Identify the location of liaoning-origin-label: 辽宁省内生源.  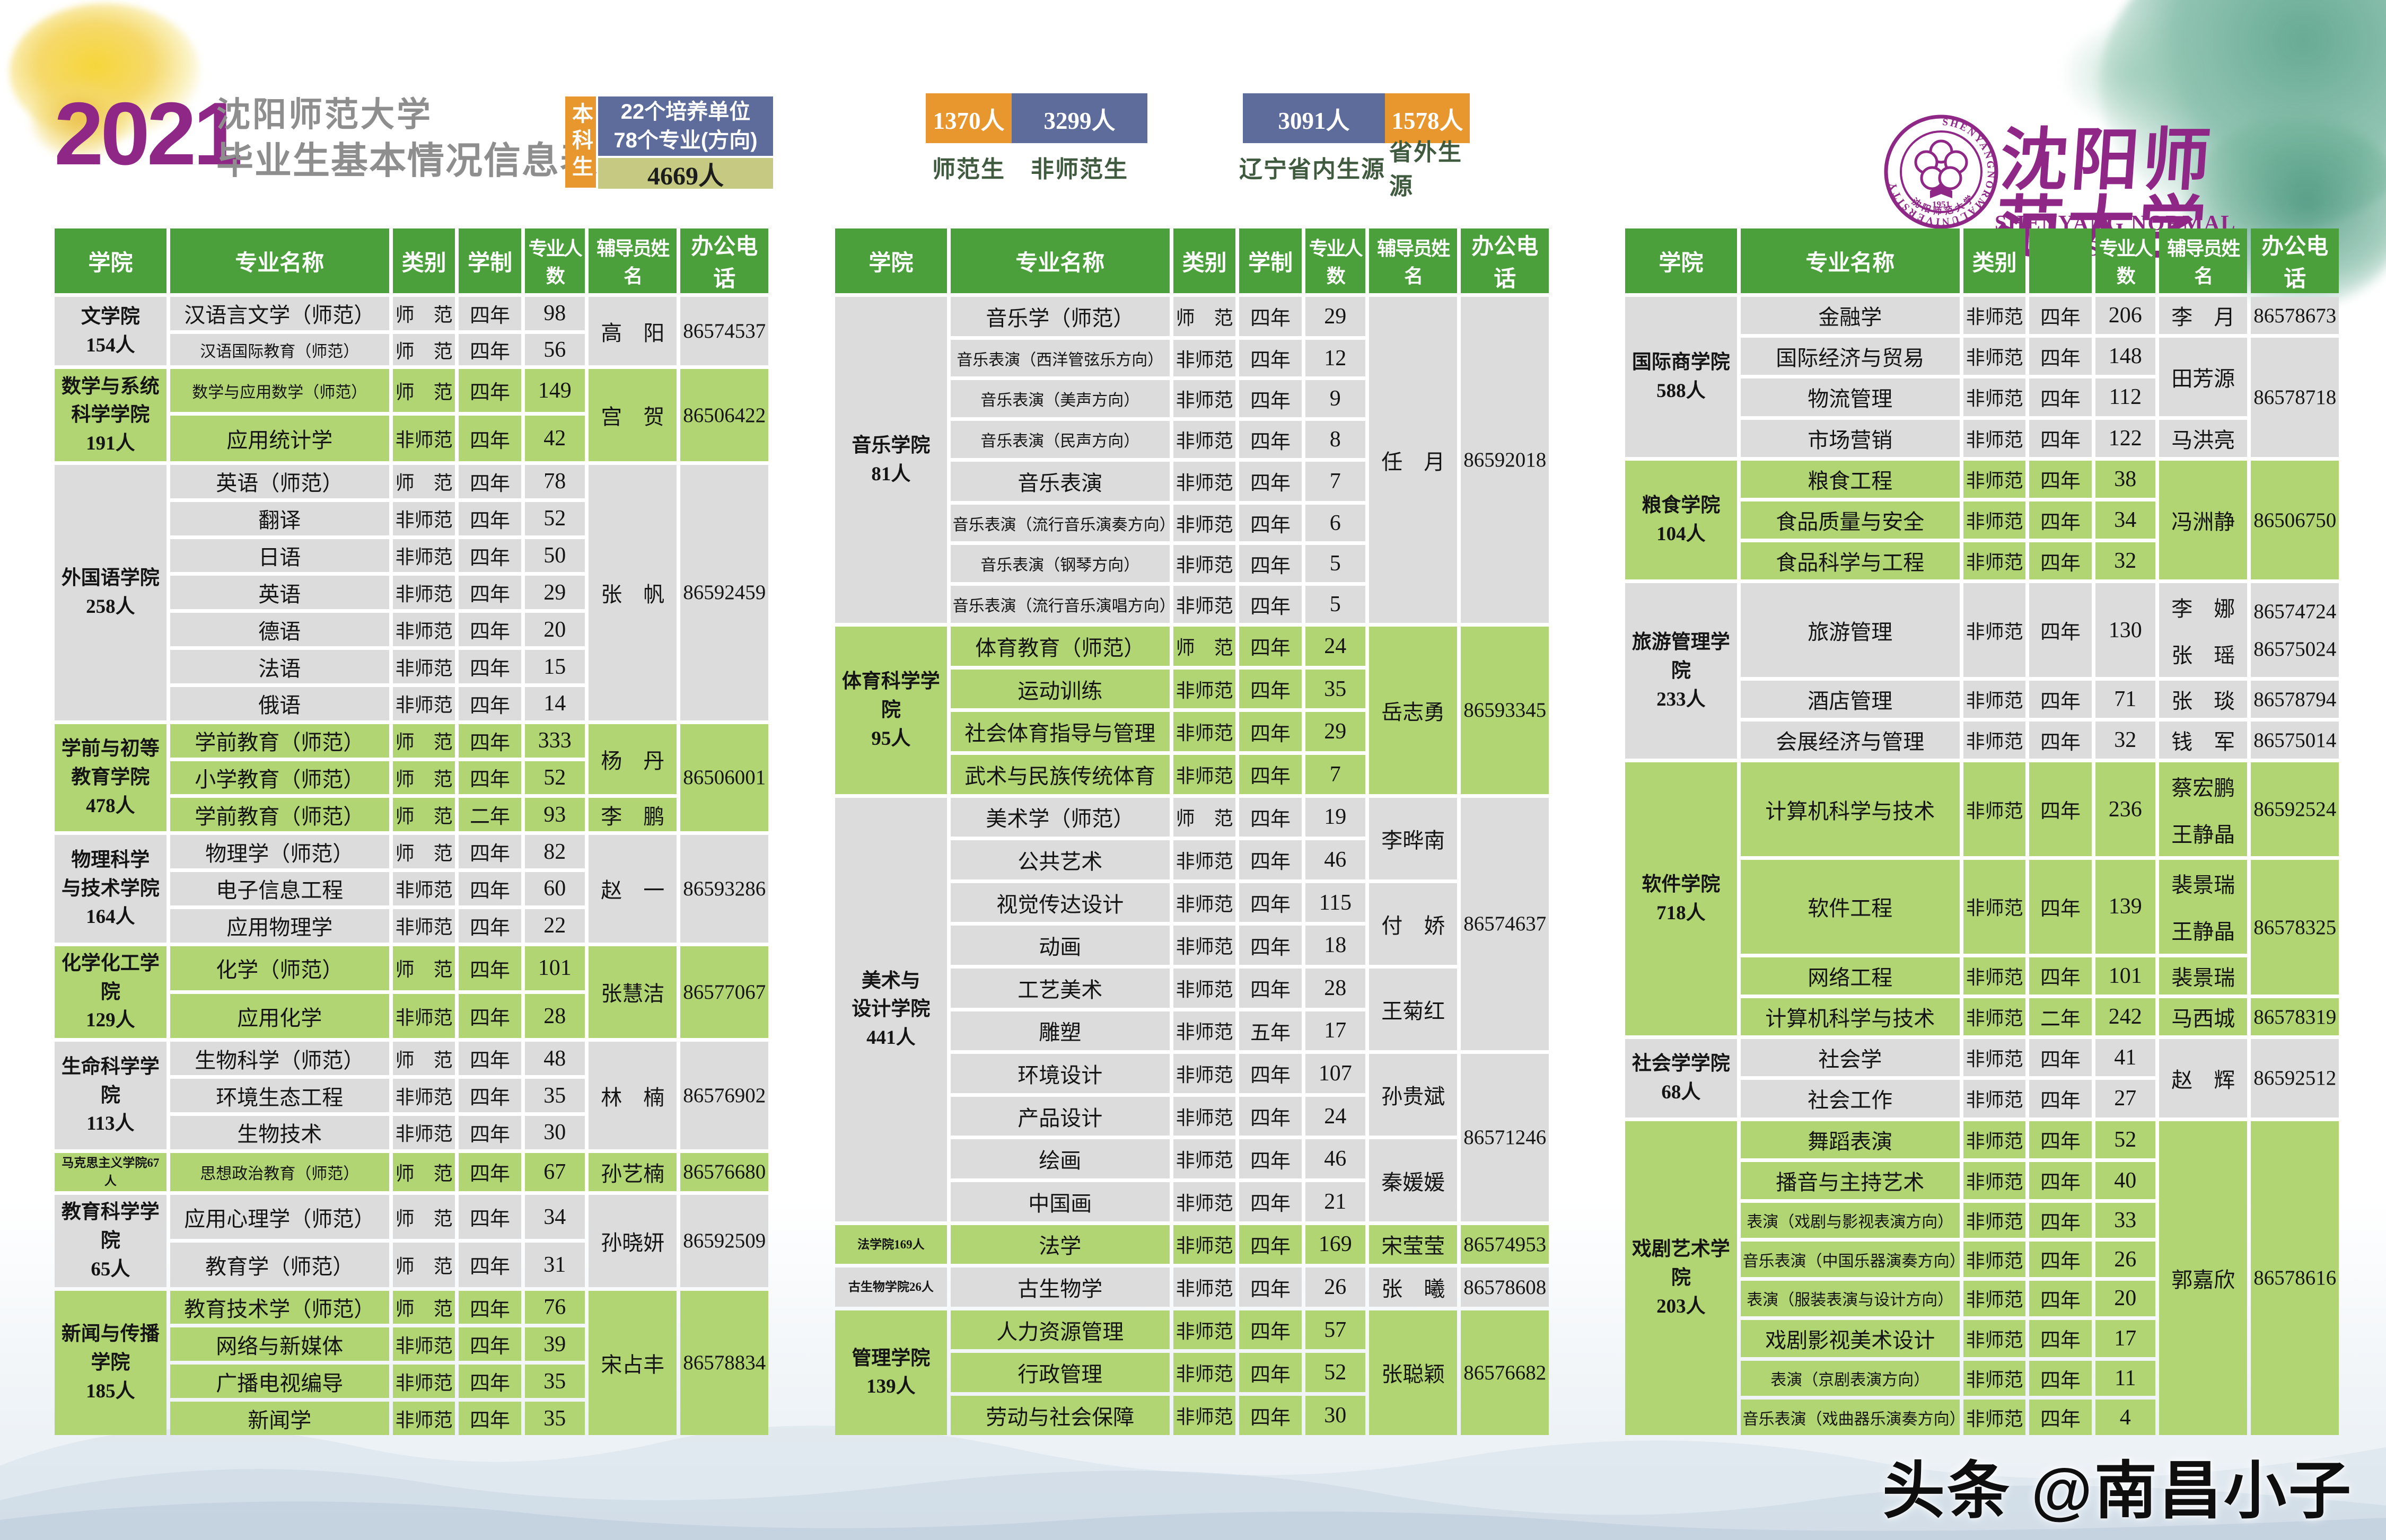
(1312, 169).